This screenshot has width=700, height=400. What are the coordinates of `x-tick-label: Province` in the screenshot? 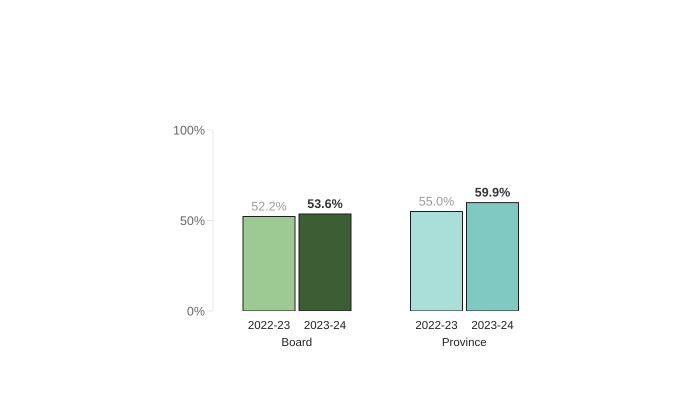 It's located at (464, 343).